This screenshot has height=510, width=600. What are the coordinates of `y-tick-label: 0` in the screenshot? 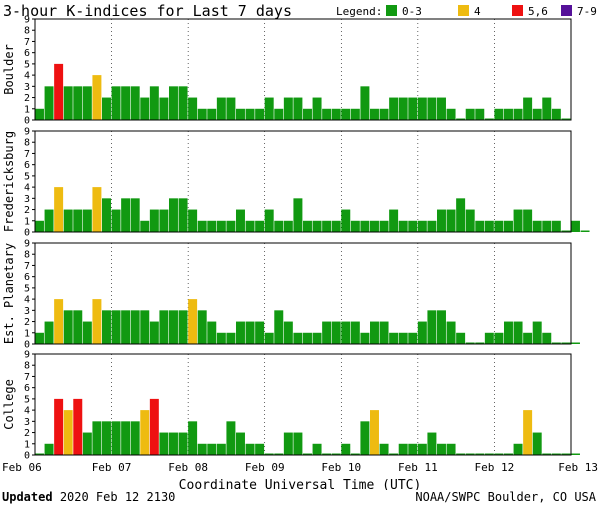 It's located at (27, 456).